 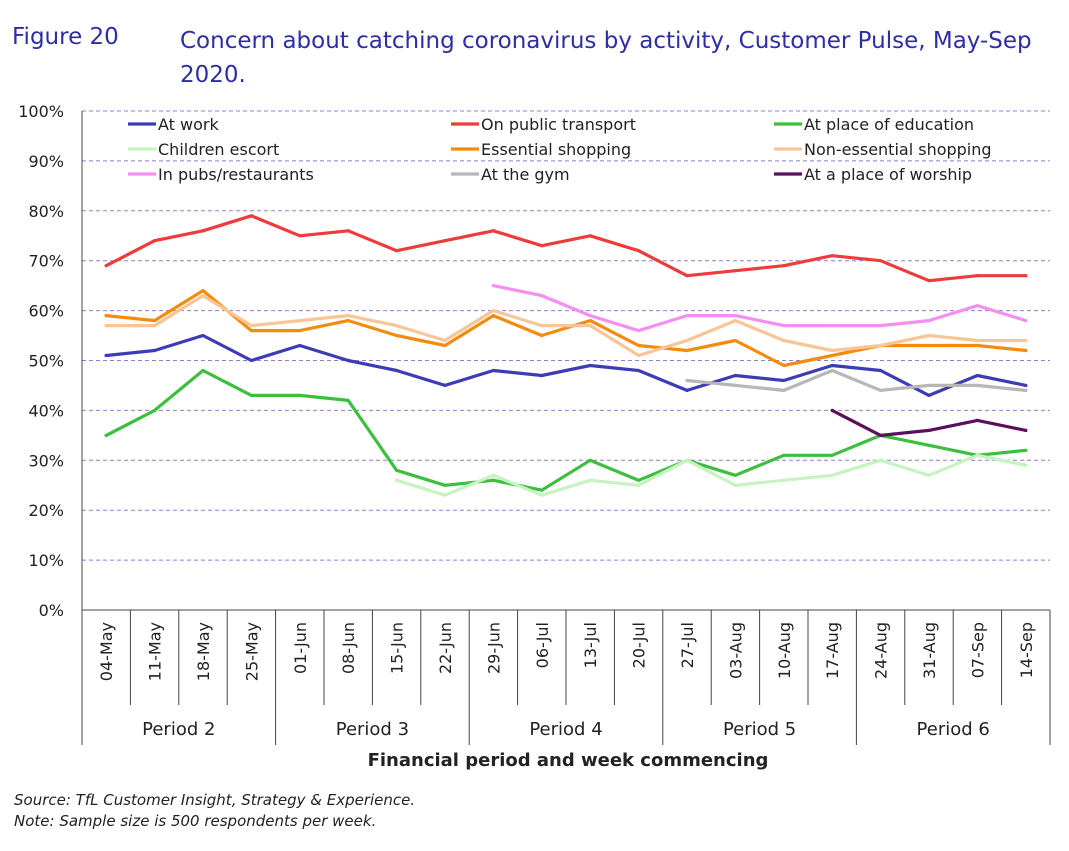 What do you see at coordinates (155, 651) in the screenshot?
I see `x-tick-label: 11-May` at bounding box center [155, 651].